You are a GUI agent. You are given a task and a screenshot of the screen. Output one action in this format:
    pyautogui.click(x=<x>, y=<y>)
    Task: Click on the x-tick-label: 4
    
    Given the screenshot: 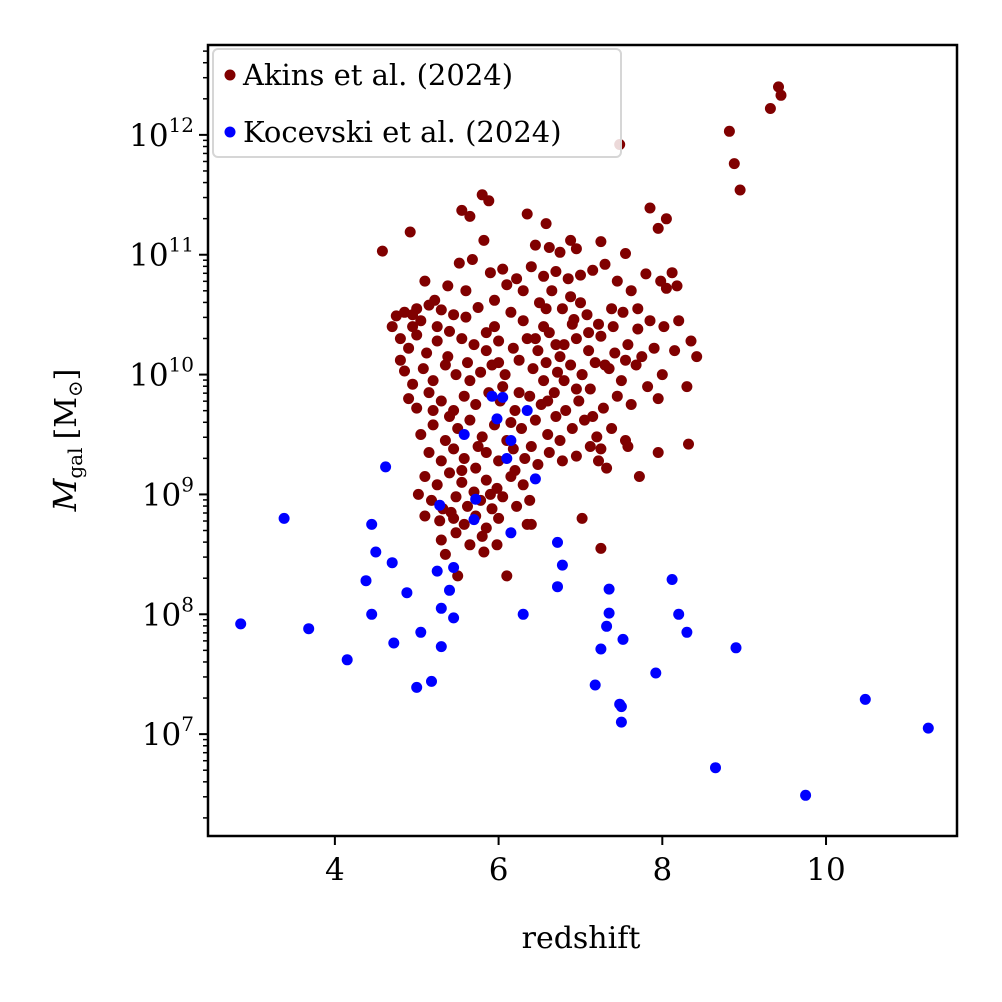 What is the action you would take?
    pyautogui.click(x=335, y=870)
    